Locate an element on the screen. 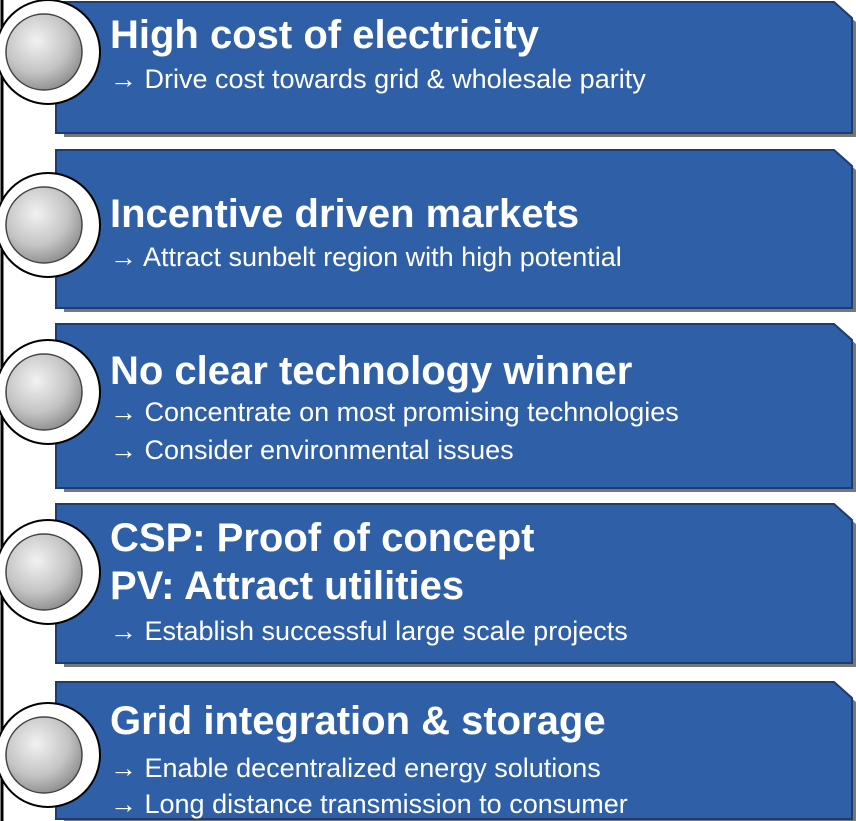  panel-point: → Enable decentralized energy solutions is located at coordinates (355, 768).